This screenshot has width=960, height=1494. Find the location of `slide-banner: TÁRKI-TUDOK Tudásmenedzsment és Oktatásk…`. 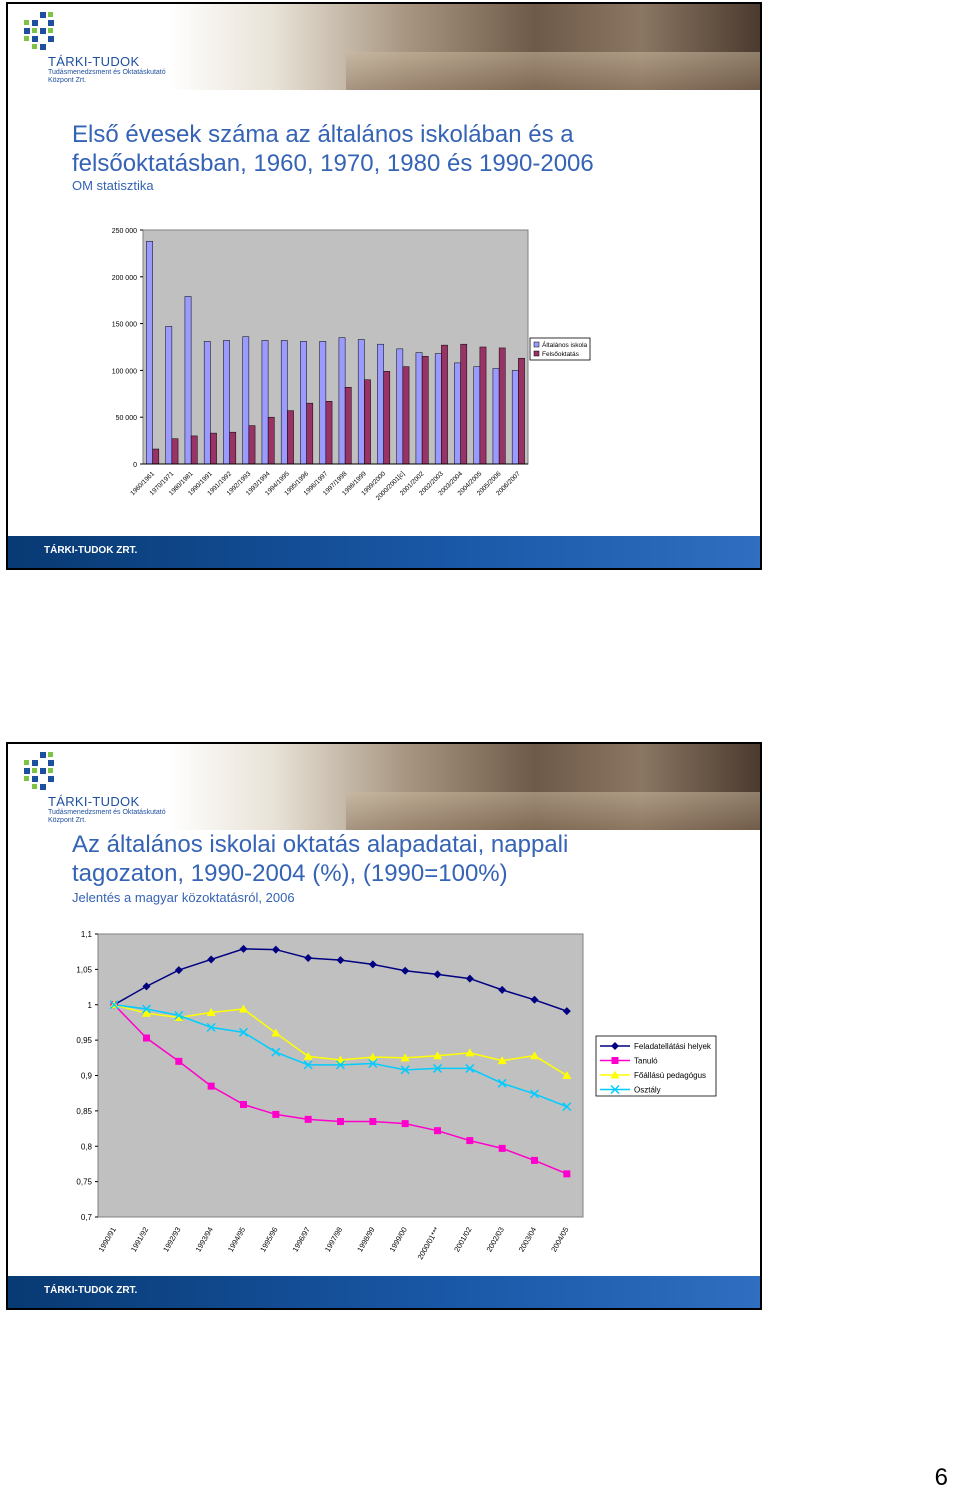

slide-banner: TÁRKI-TUDOK Tudásmenedzsment és Oktatásk… is located at coordinates (384, 47).